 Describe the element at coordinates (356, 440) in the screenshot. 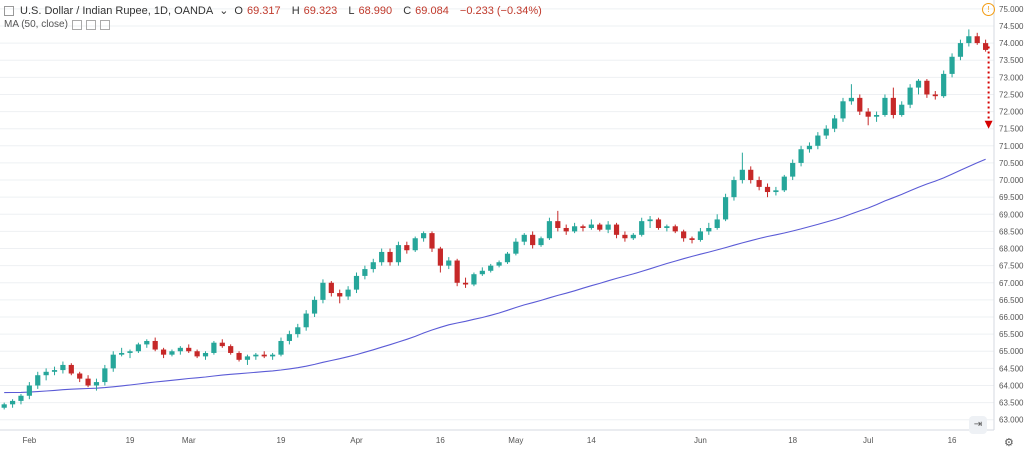

I see `x-tick-label: Apr` at that location.